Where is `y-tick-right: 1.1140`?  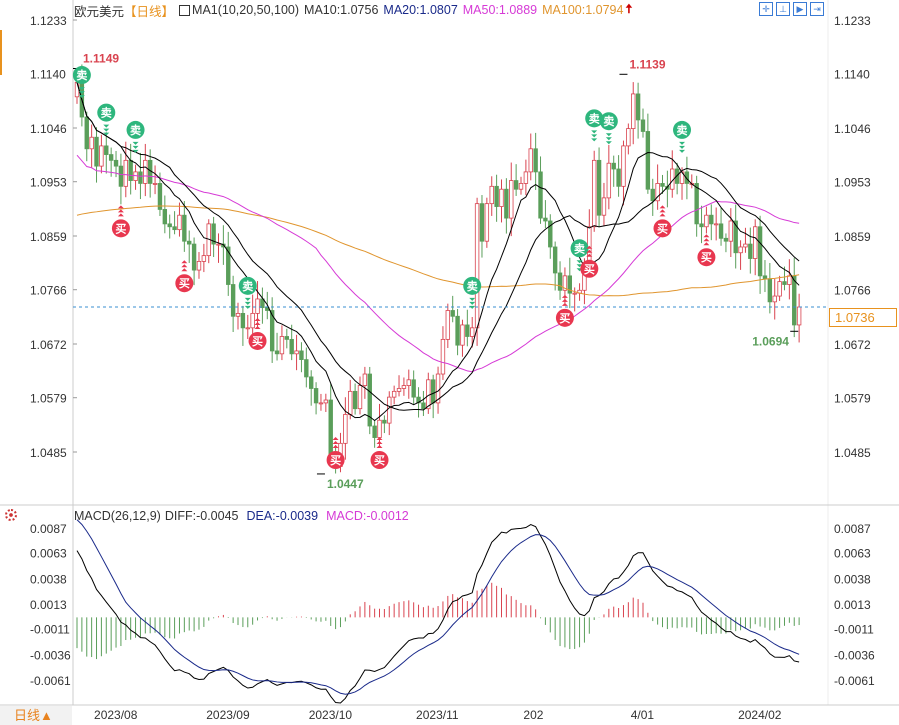 y-tick-right: 1.1140 is located at coordinates (852, 75).